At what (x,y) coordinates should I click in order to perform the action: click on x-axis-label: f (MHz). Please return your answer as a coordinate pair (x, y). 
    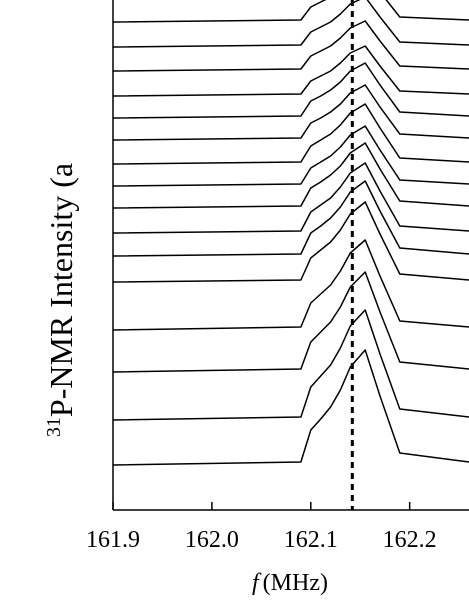
    Looking at the image, I should click on (290, 583).